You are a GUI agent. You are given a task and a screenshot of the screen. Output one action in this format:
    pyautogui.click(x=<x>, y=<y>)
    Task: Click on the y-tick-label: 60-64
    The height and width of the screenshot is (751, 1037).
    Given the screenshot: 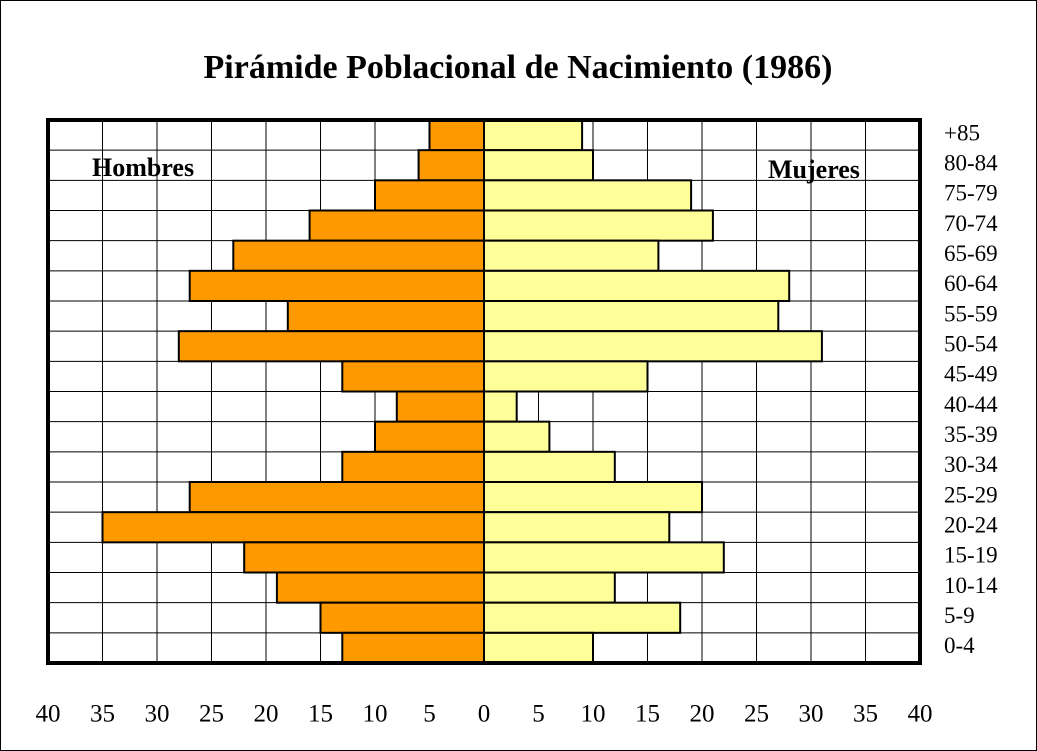 What is the action you would take?
    pyautogui.click(x=971, y=283)
    